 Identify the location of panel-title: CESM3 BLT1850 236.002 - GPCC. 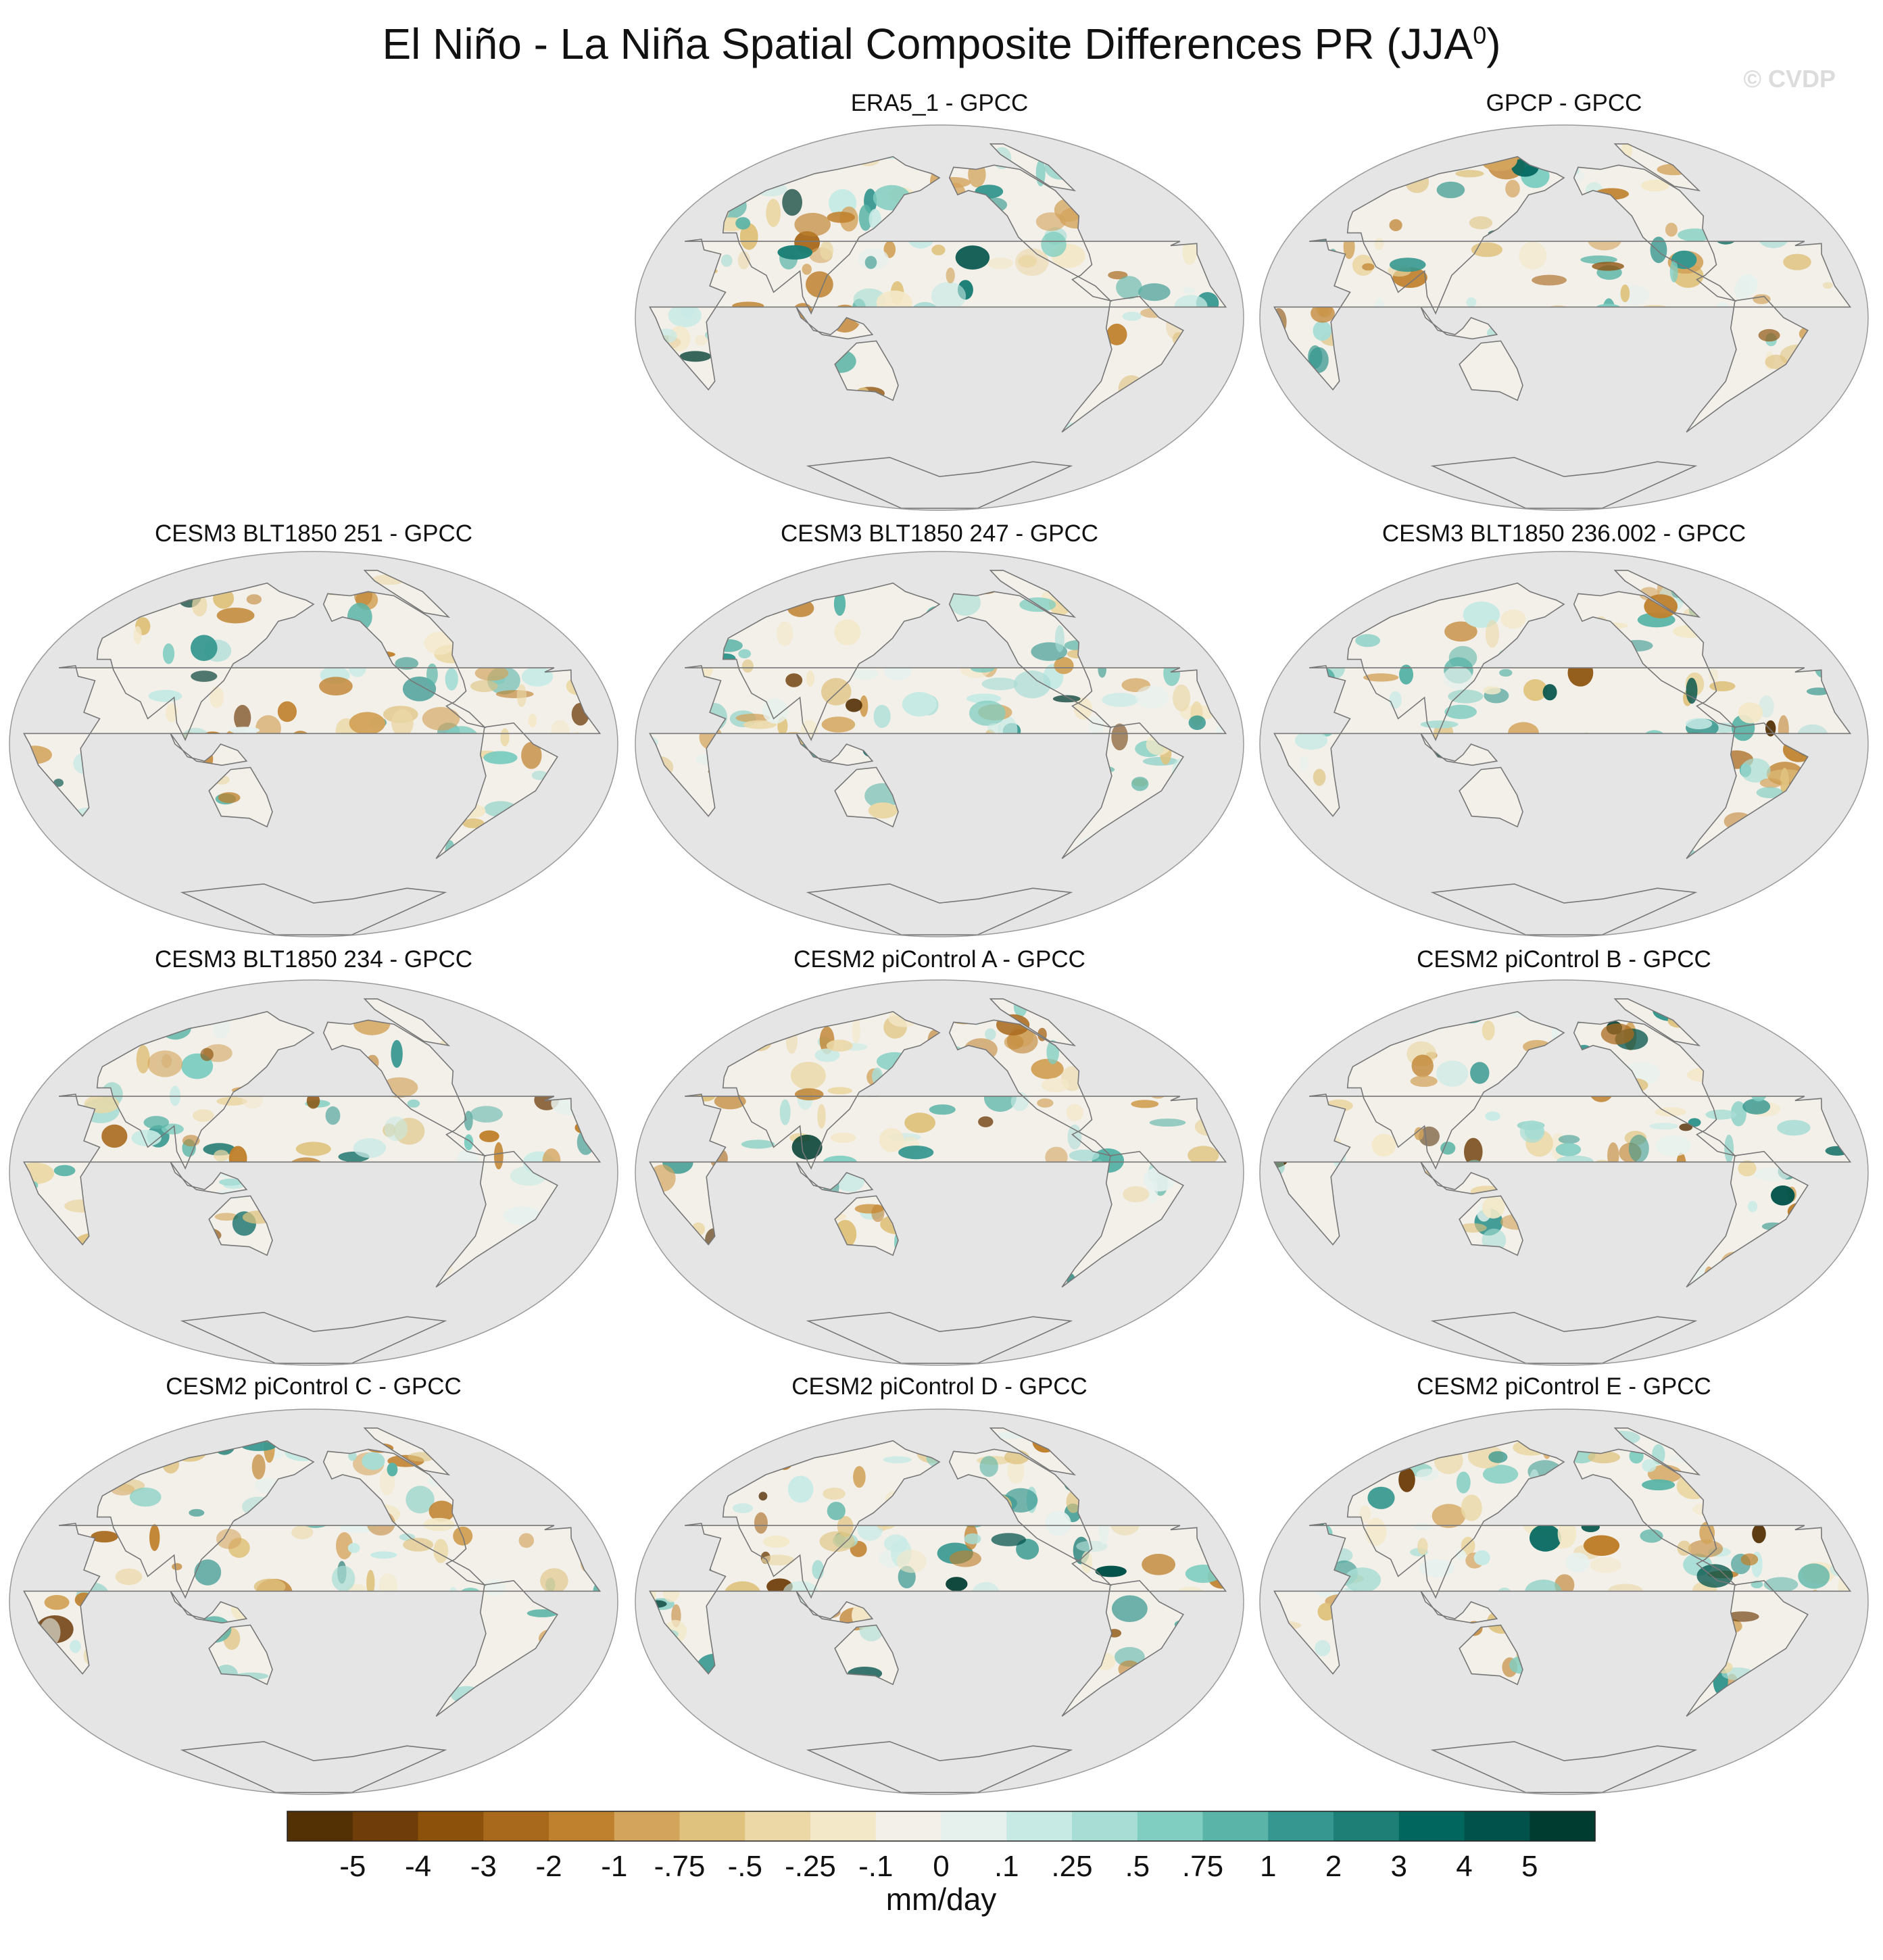
(1563, 533).